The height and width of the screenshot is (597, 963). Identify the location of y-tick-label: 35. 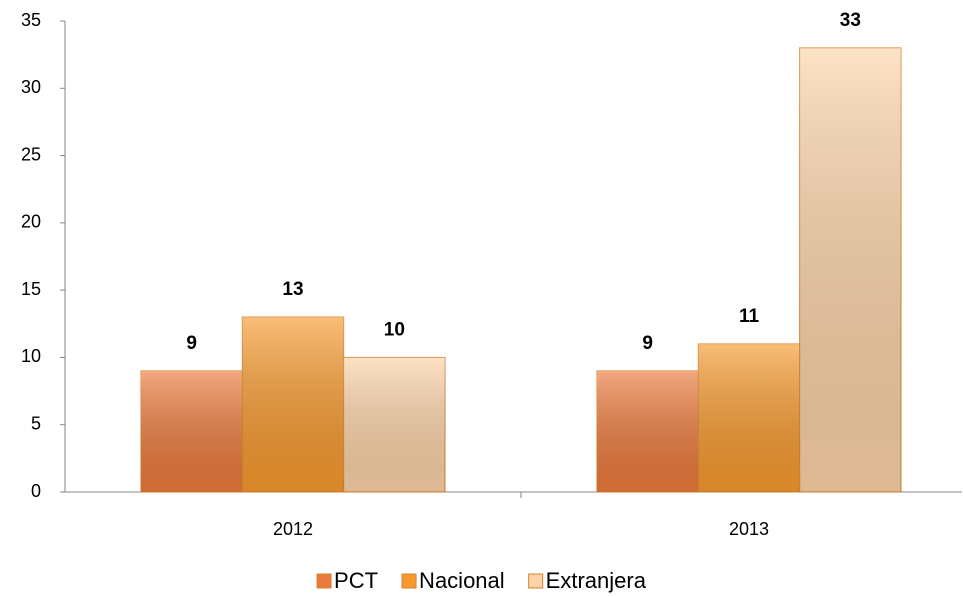
(31, 20).